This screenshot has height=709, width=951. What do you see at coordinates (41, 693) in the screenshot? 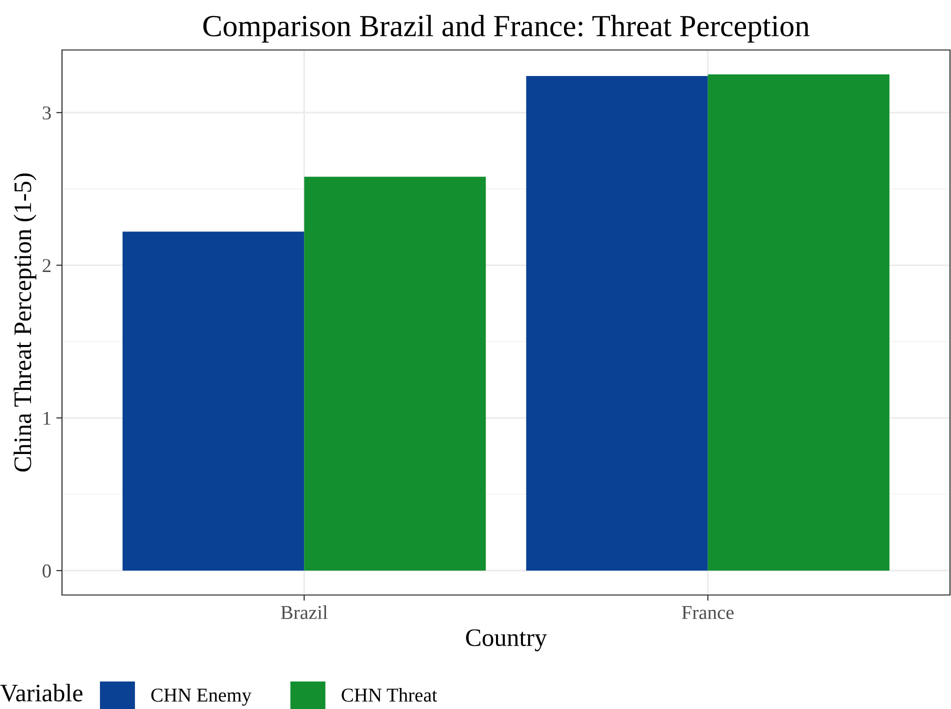
I see `legend-title: Variable` at bounding box center [41, 693].